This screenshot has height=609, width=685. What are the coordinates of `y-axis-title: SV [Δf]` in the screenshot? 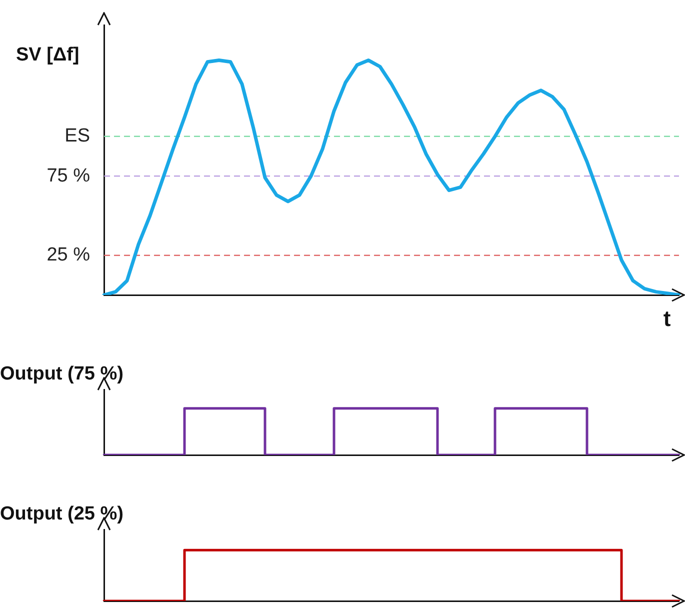 It's located at (48, 55).